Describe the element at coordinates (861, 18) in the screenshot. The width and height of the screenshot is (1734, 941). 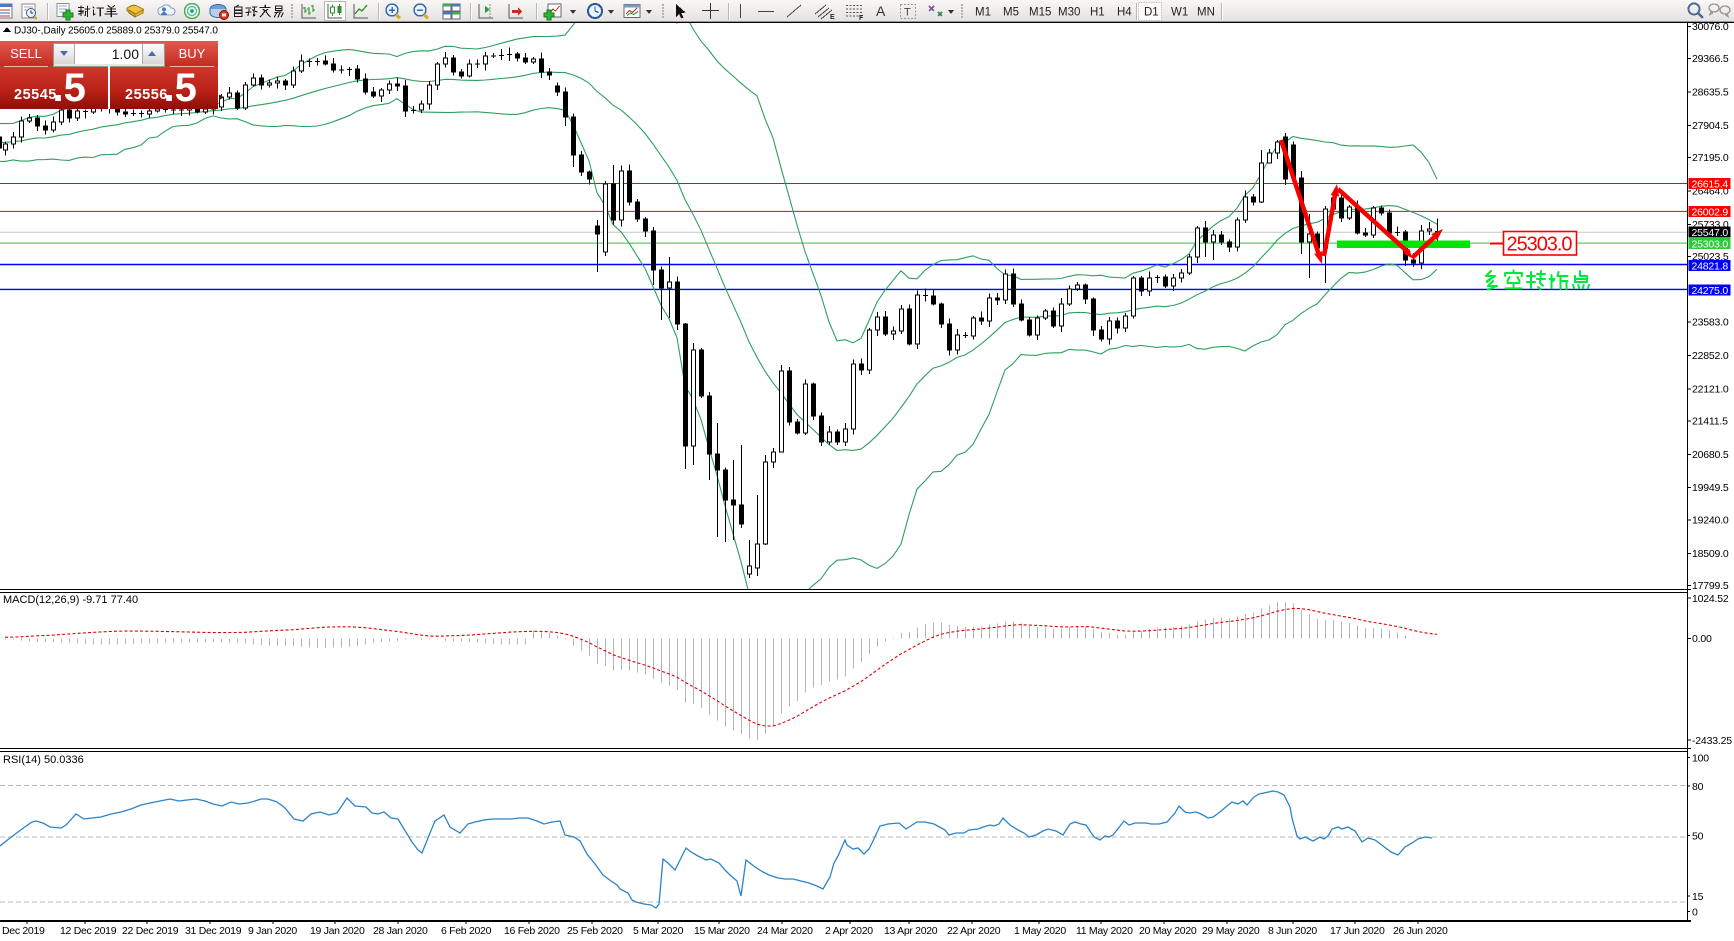
I see `svg-text: F` at that location.